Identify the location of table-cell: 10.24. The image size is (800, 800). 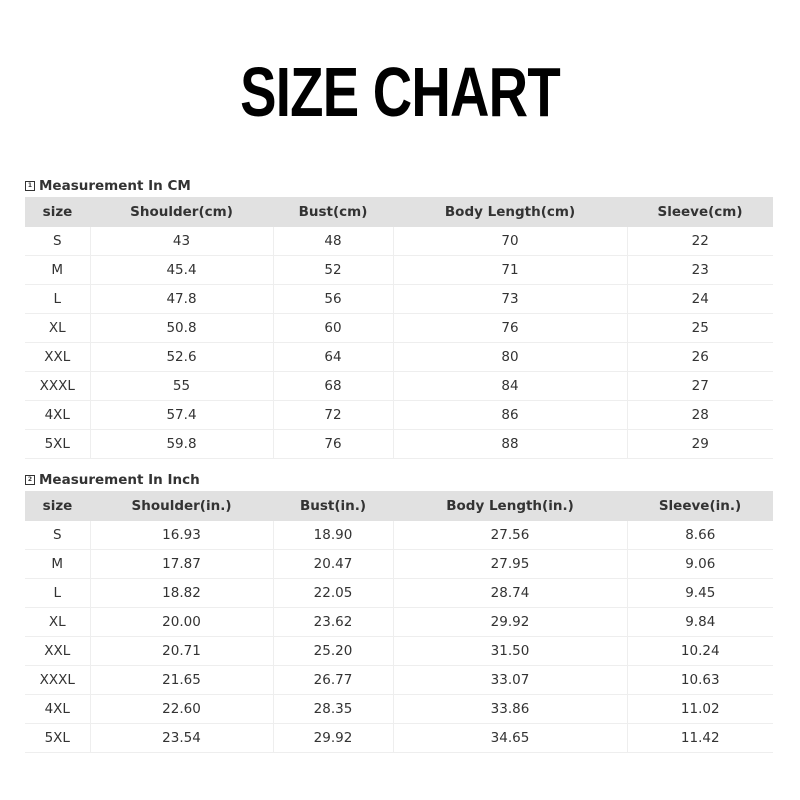
(700, 651).